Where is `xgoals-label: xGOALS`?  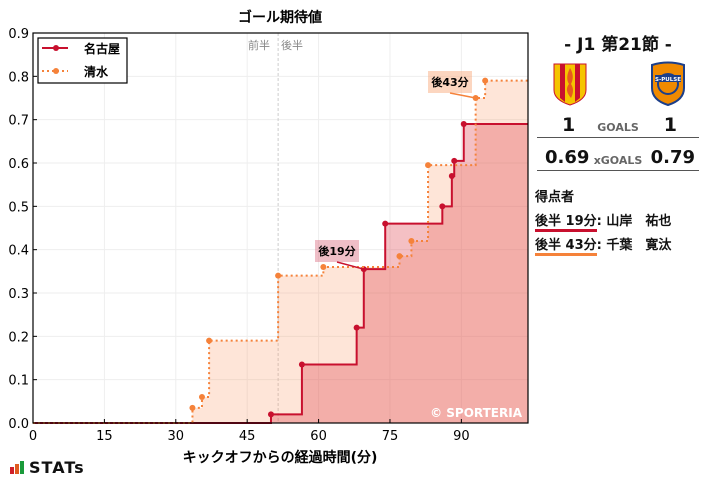 xgoals-label: xGOALS is located at coordinates (618, 160).